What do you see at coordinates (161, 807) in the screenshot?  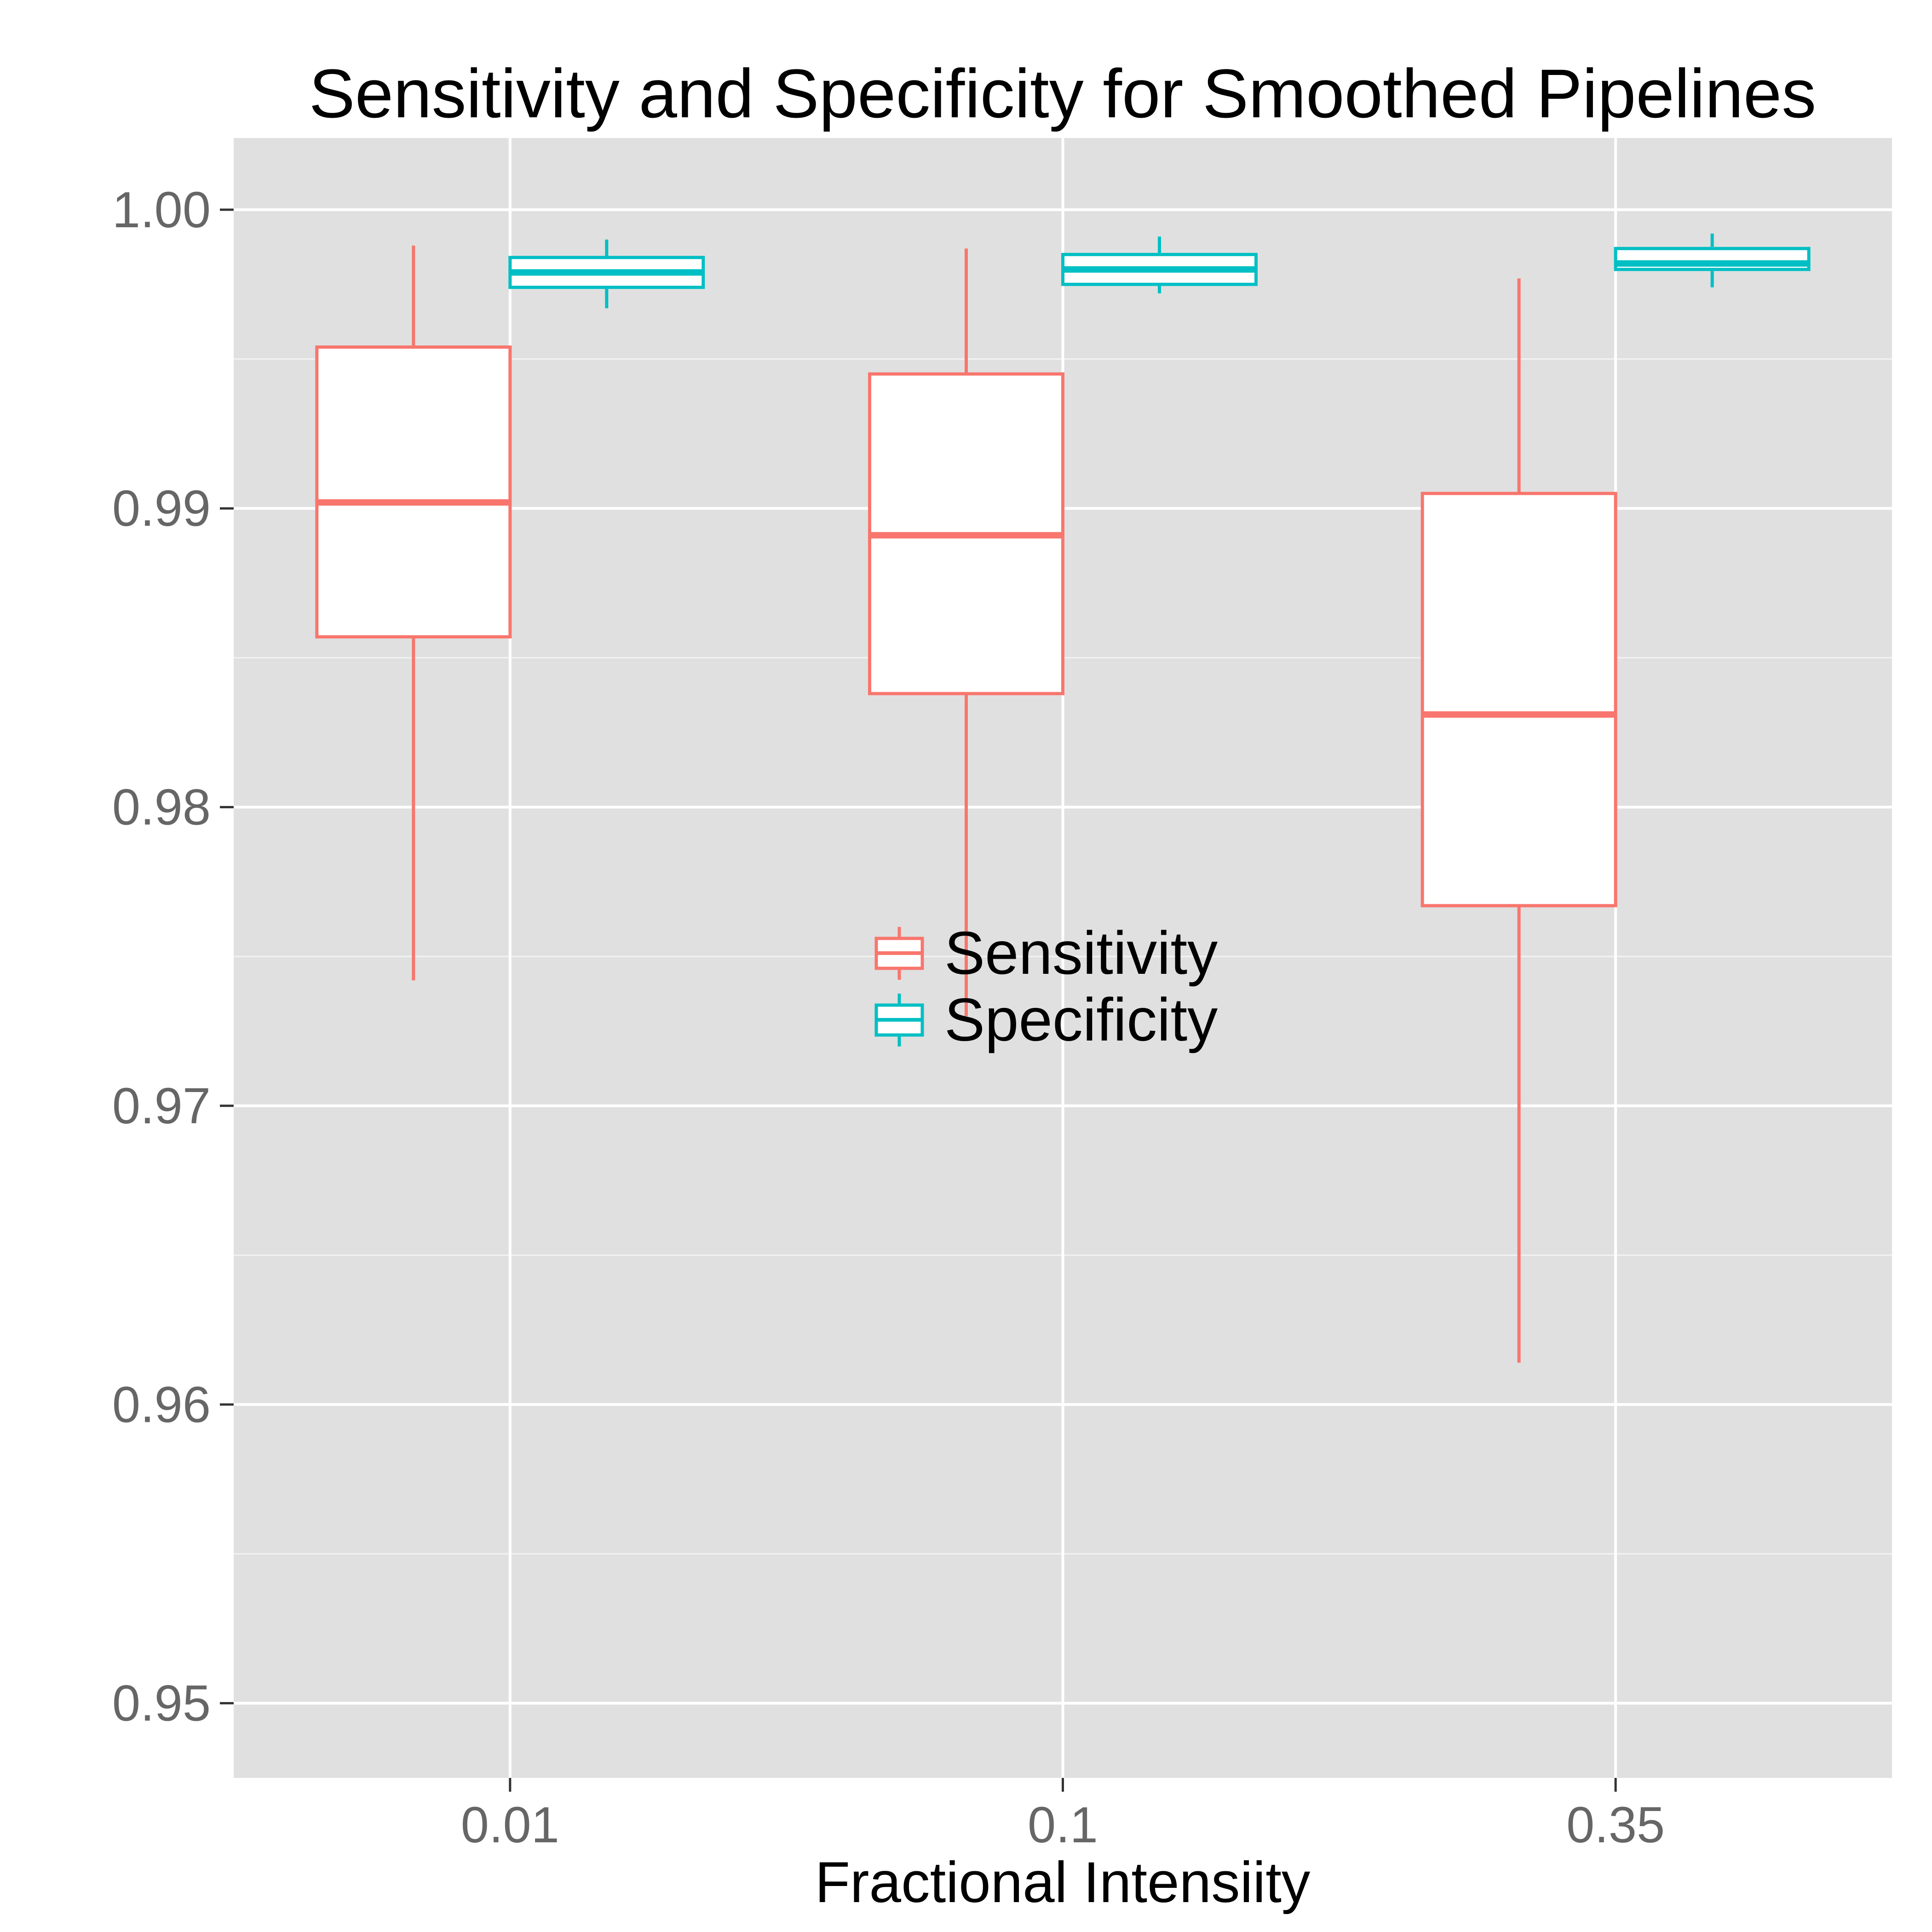 I see `y-tick-label: 0.98` at bounding box center [161, 807].